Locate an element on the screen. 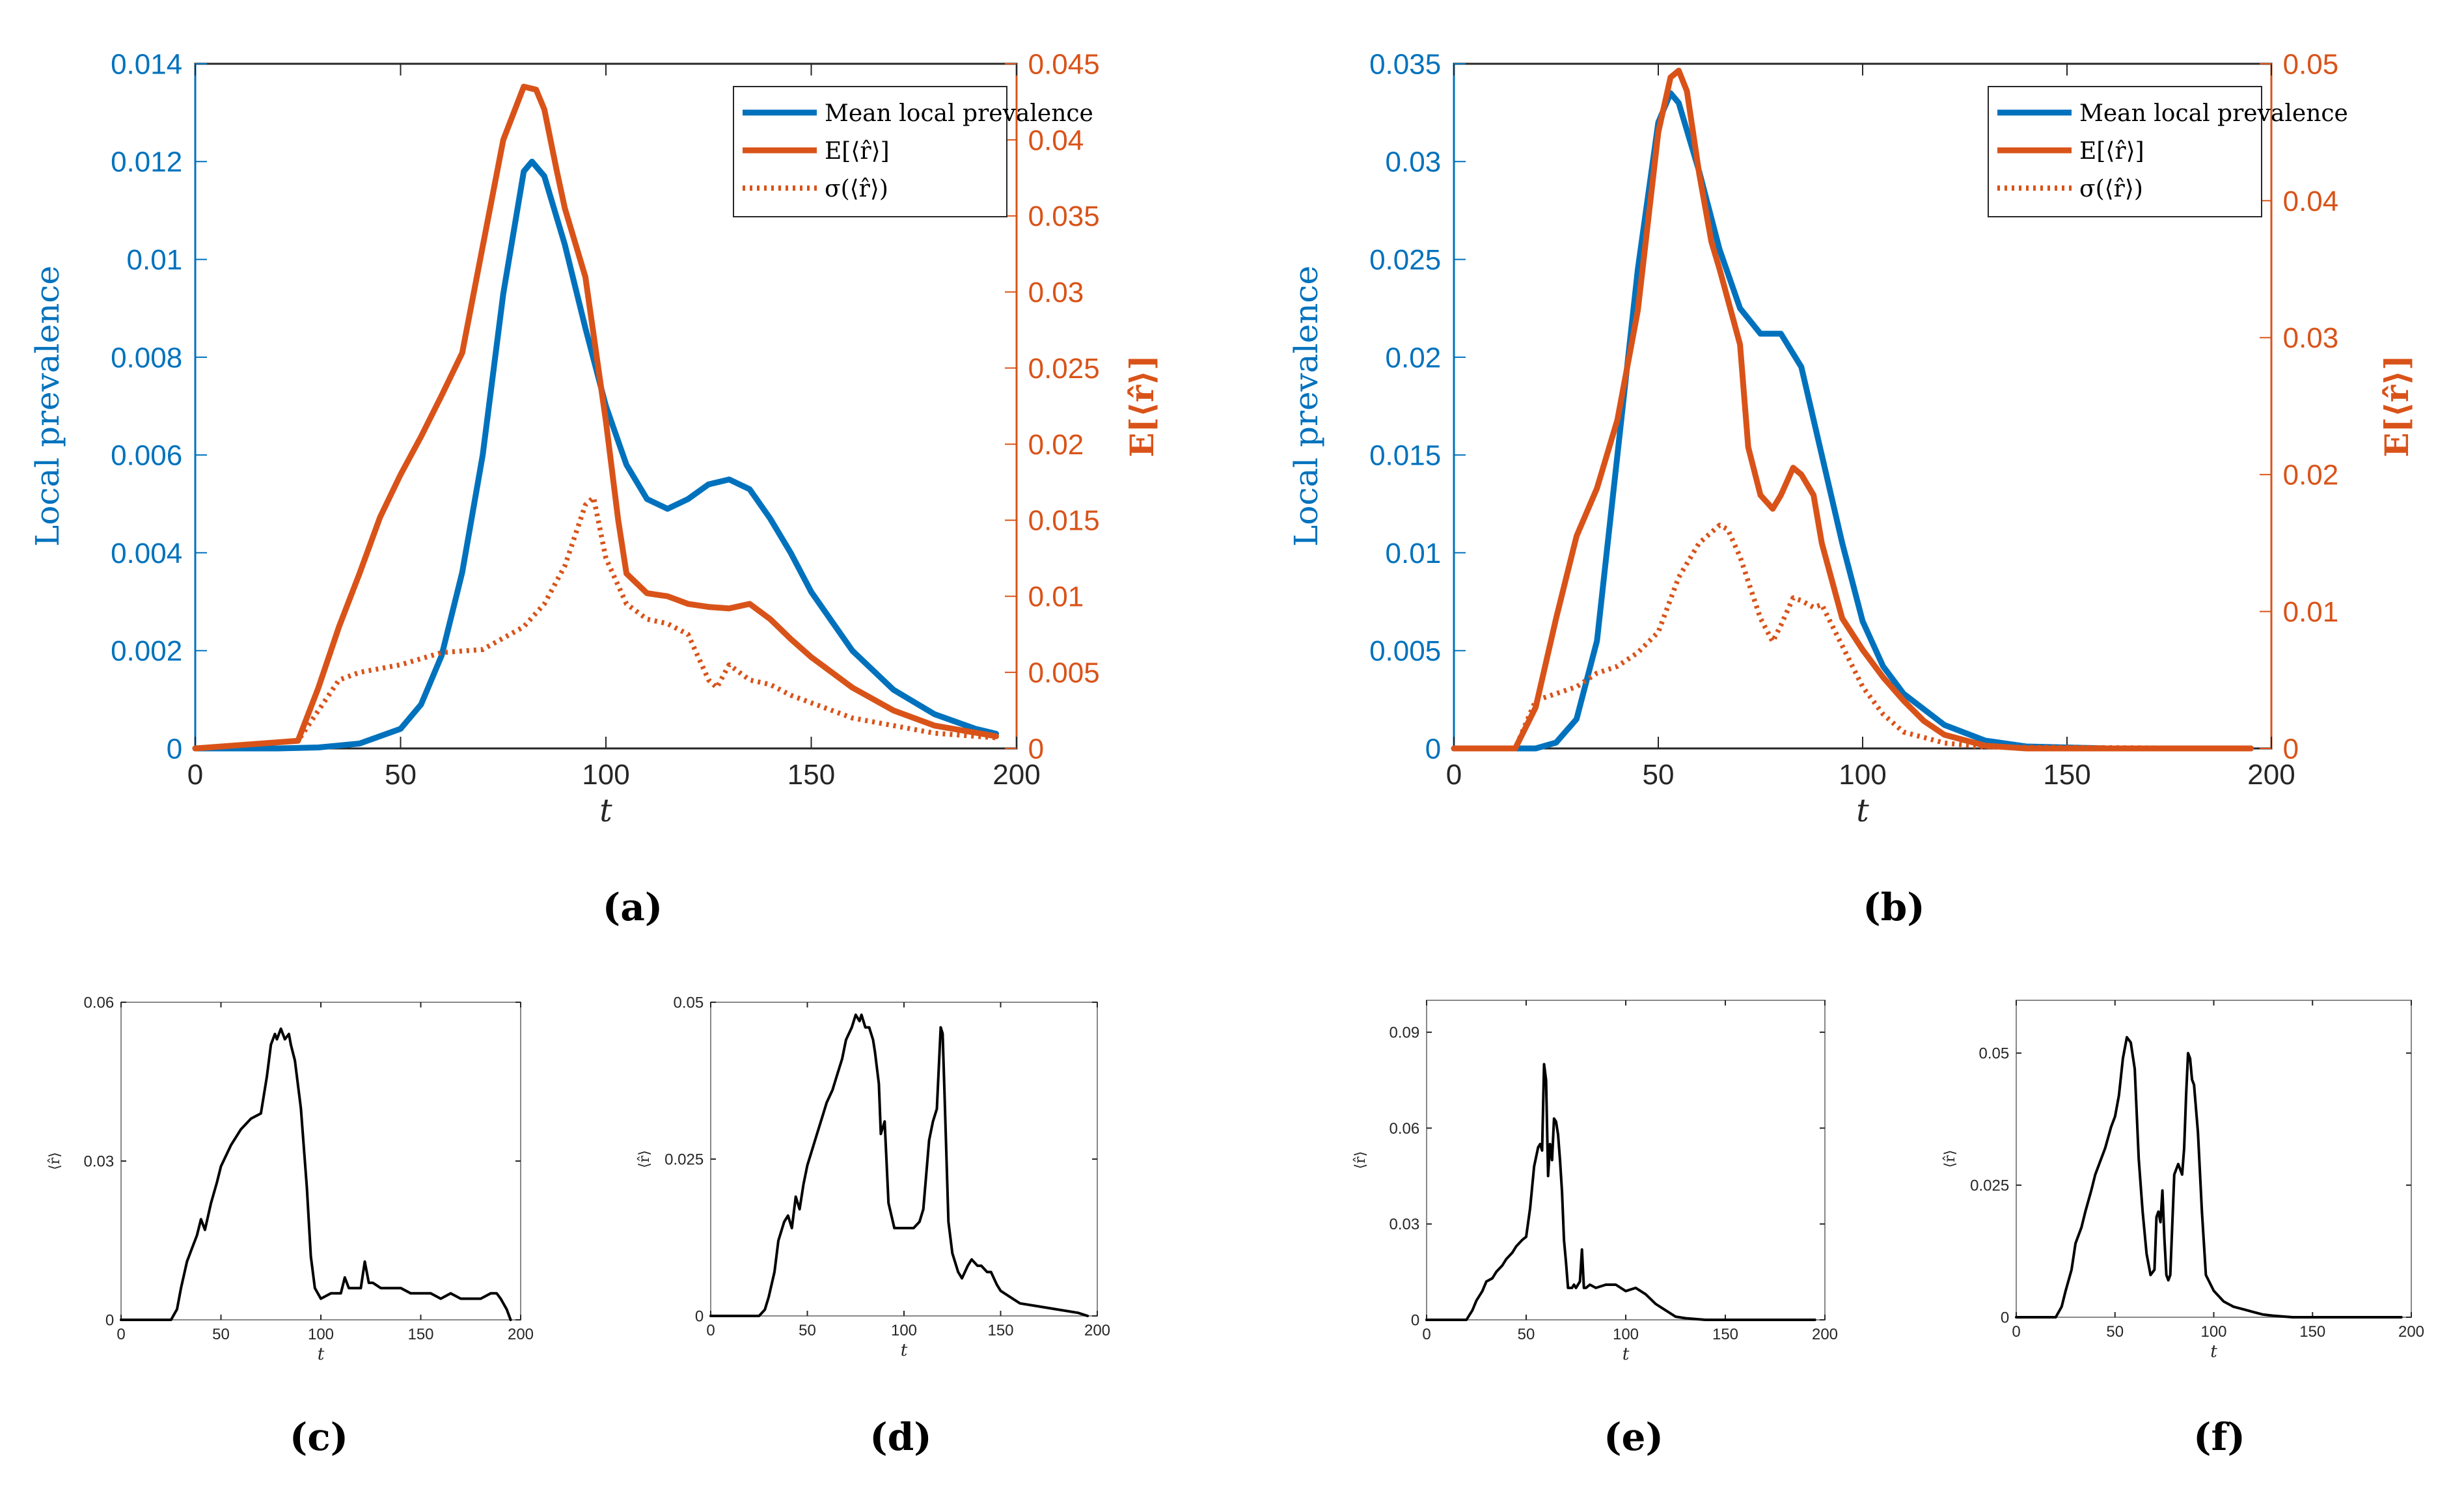  y2-tick-label: 0.025 is located at coordinates (1064, 369).